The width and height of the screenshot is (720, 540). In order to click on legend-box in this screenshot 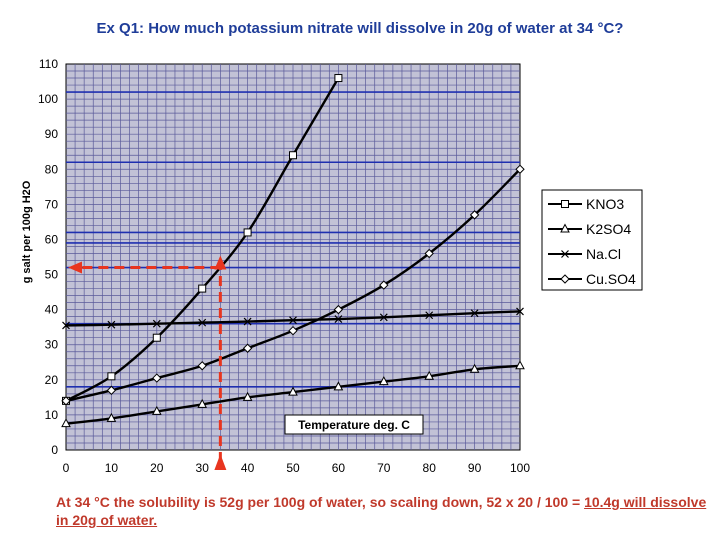, I will do `click(592, 240)`.